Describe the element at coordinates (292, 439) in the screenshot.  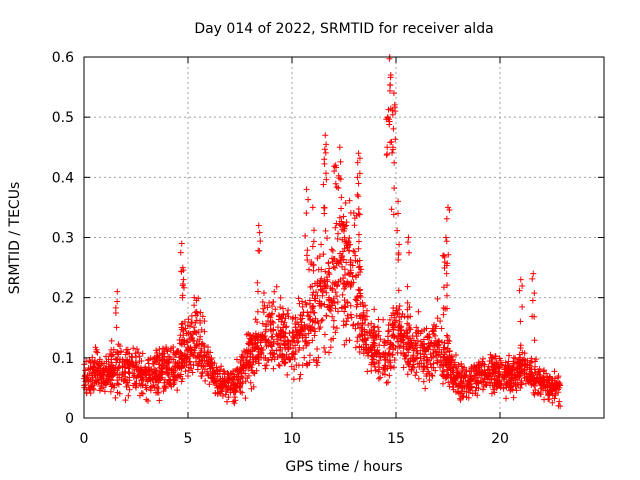
I see `x-tick-label: 10` at that location.